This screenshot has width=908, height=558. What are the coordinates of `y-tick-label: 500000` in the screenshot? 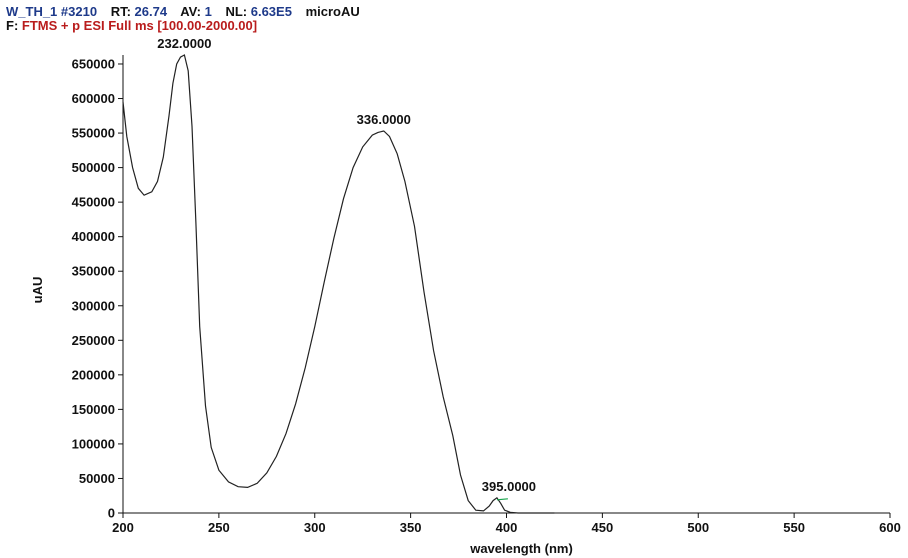 It's located at (93, 167).